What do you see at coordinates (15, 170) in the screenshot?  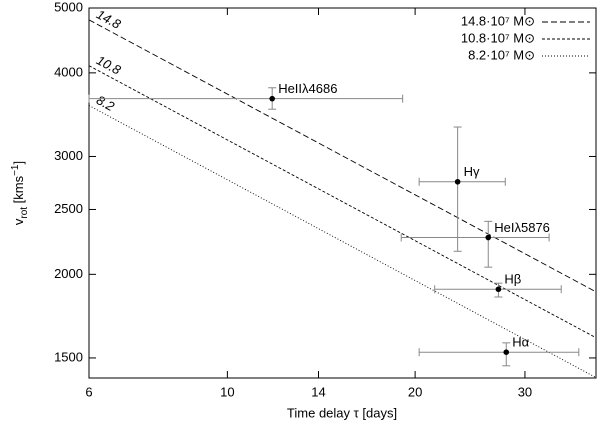 I see `y-label-part: −1` at bounding box center [15, 170].